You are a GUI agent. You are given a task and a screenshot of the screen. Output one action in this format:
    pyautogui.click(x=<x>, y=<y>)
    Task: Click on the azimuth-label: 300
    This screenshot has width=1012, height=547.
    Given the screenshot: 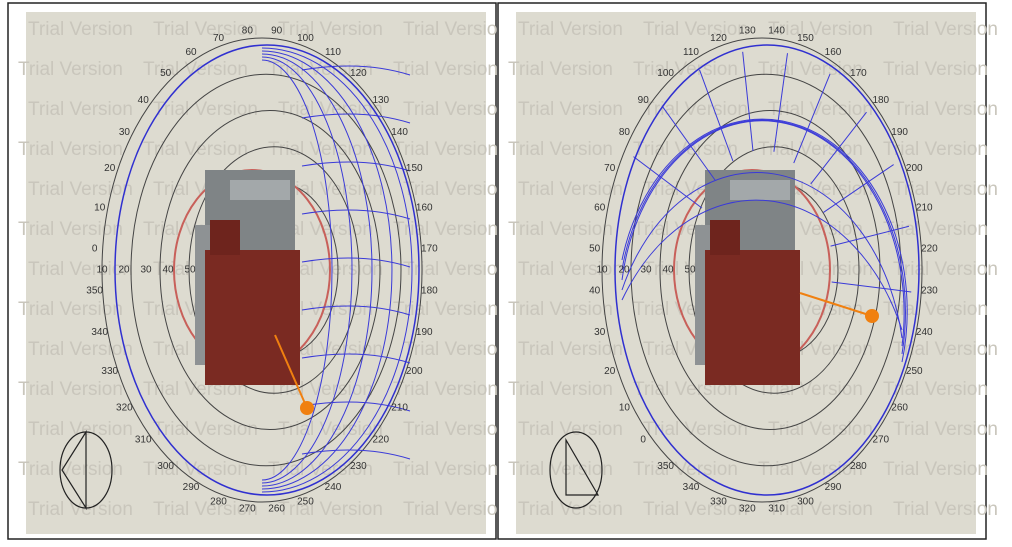 What is the action you would take?
    pyautogui.click(x=165, y=466)
    